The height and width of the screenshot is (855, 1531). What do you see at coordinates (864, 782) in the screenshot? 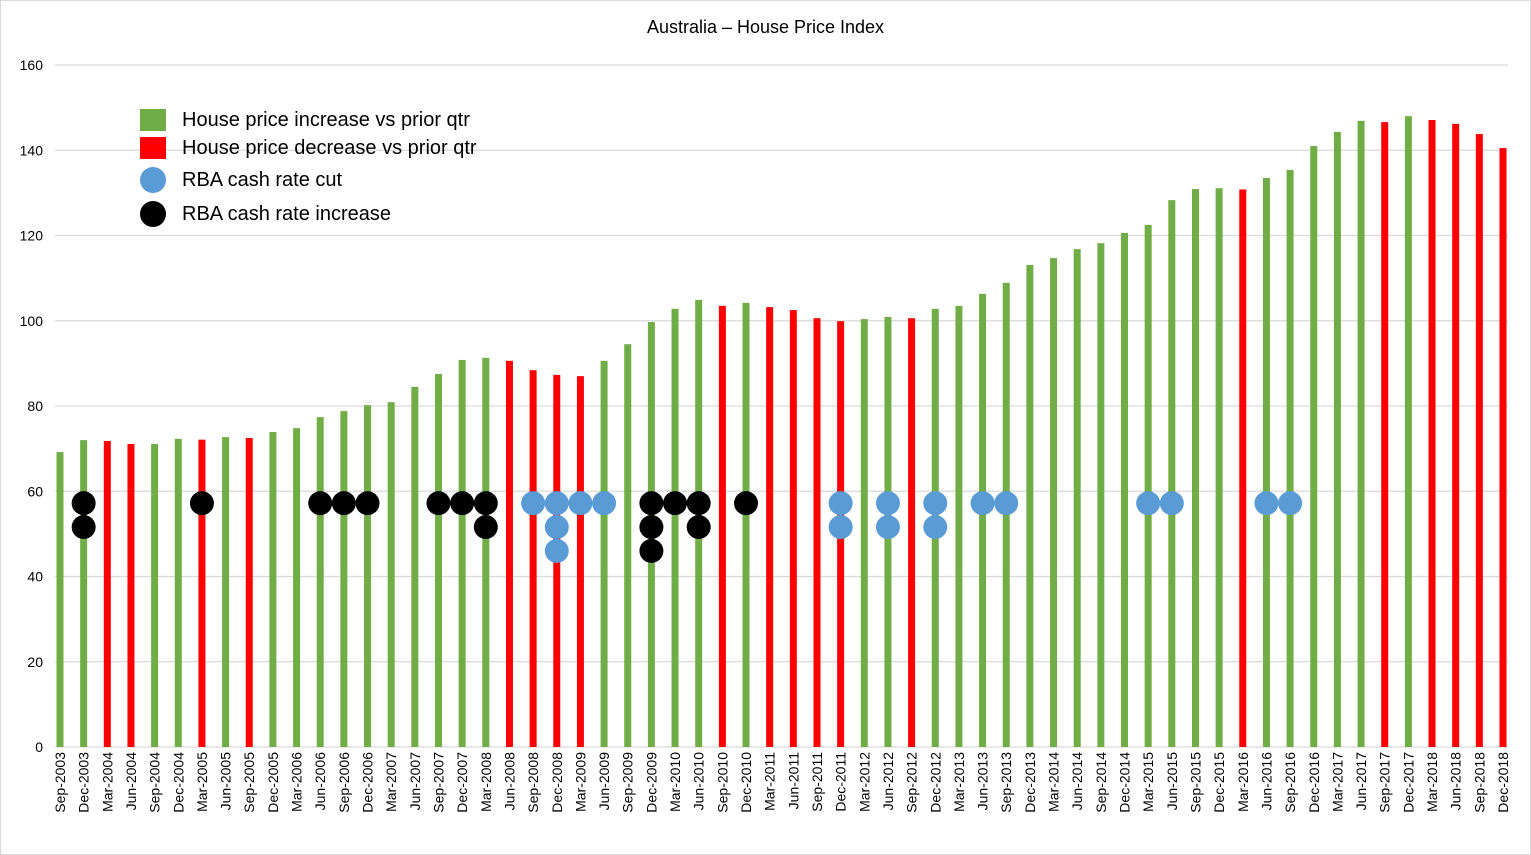
I see `x-tick-label: Mar-2012` at bounding box center [864, 782].